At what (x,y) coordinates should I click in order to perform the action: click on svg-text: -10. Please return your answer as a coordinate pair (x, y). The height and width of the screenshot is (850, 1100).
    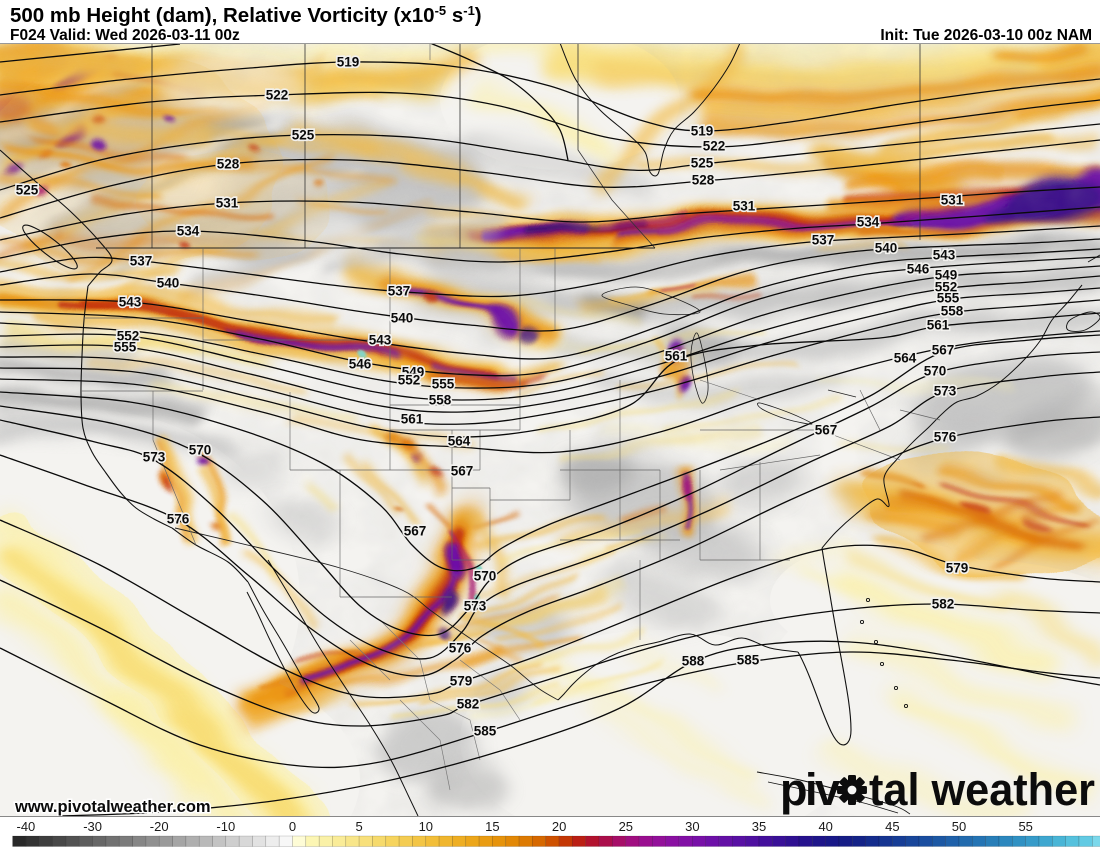
    Looking at the image, I should click on (225, 826).